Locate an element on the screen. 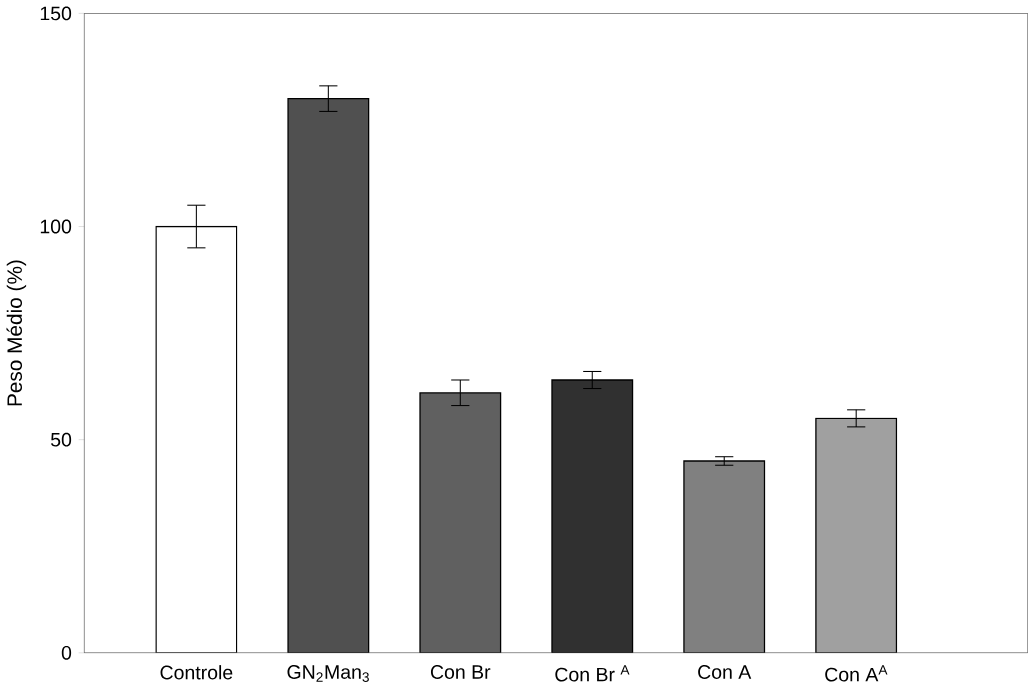 This screenshot has height=688, width=1028. x-tick-label: Con Br $^{A}$ is located at coordinates (592, 673).